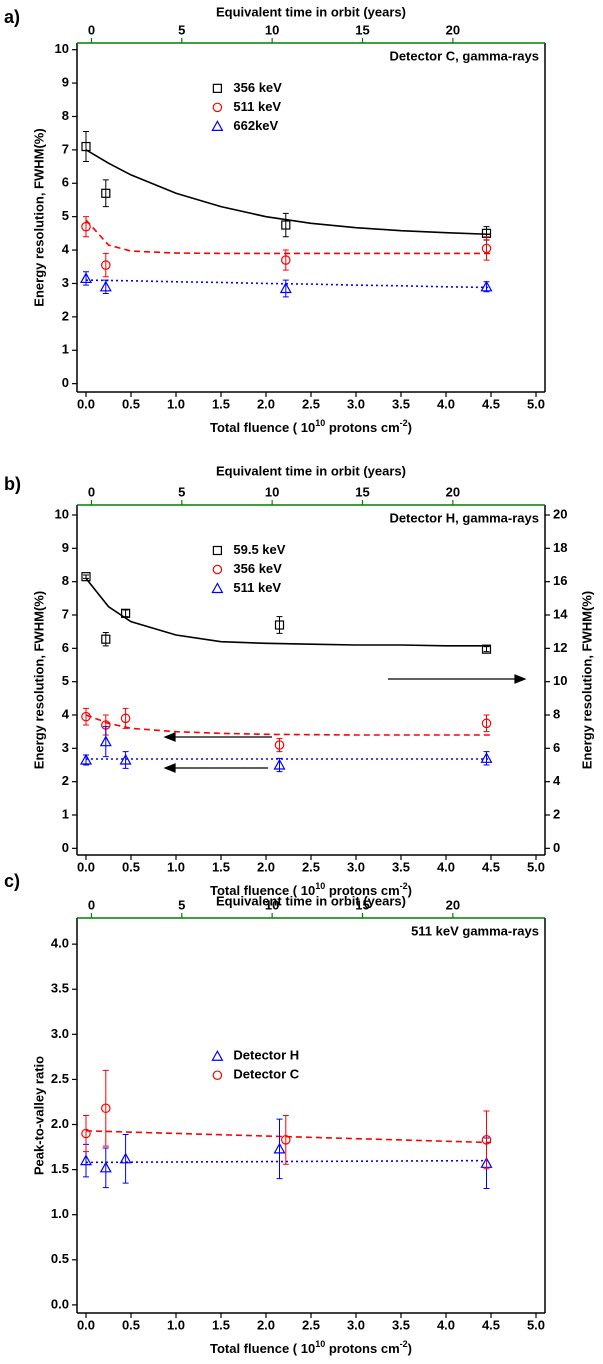 This screenshot has width=603, height=1364. I want to click on y-tick-label: 0.5, so click(60, 1258).